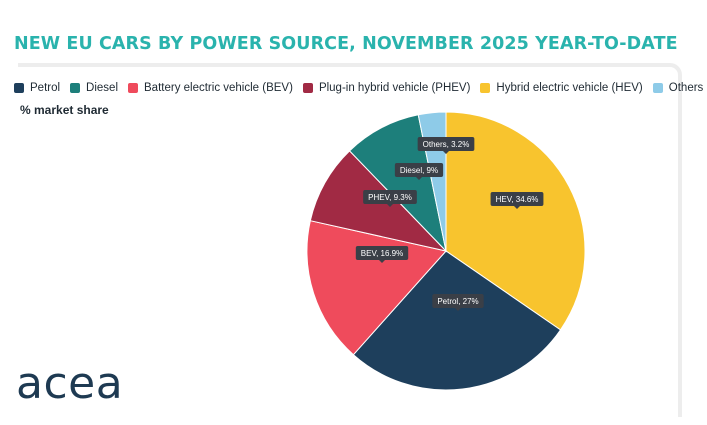 This screenshot has height=425, width=707. I want to click on data-label-text: BEV, 16.9%, so click(382, 253).